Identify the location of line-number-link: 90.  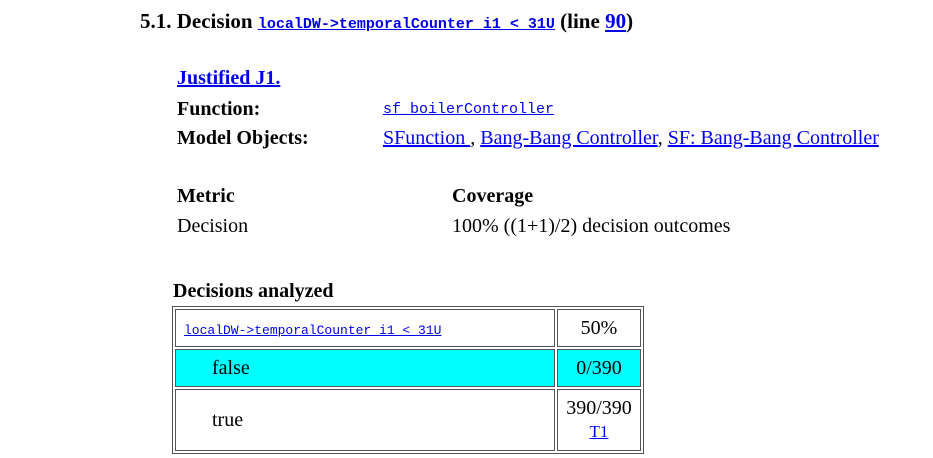
(616, 21).